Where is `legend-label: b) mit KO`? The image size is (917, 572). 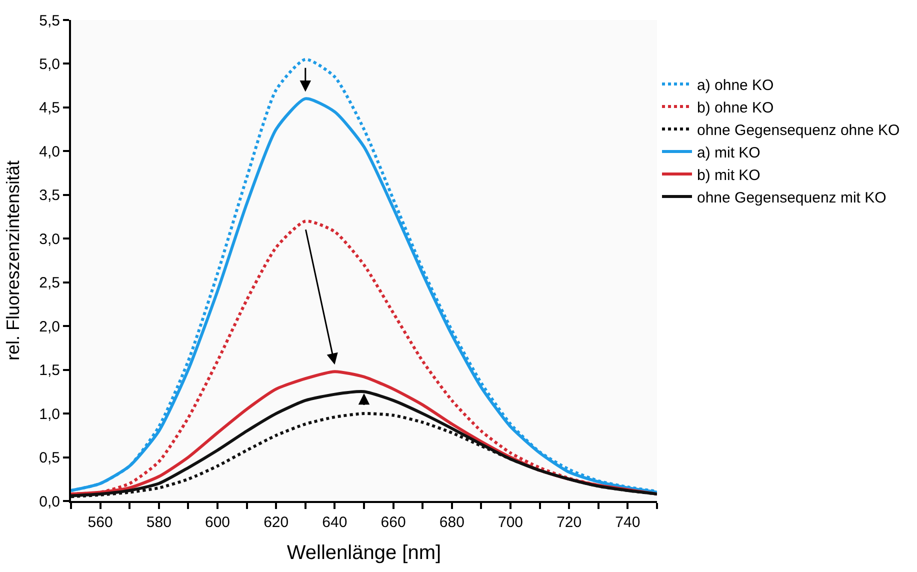 legend-label: b) mit KO is located at coordinates (728, 175).